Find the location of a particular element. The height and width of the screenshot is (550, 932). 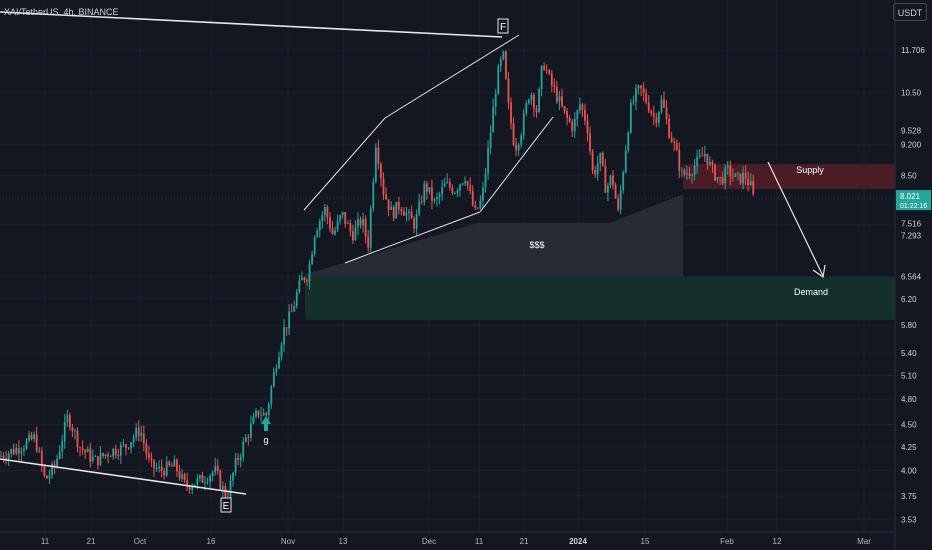

price-tick-label: 7.293 is located at coordinates (911, 235).